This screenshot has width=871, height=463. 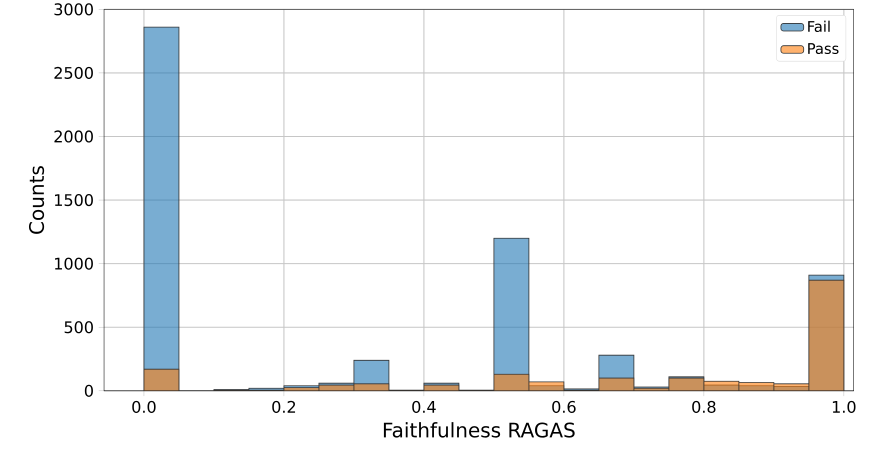 I want to click on x-tick-label: 1.0, so click(x=844, y=407).